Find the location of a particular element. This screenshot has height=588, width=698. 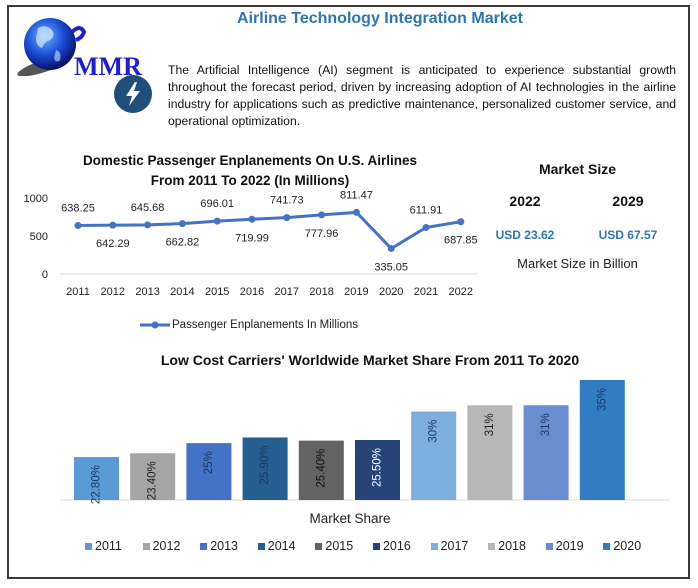

data-label: 335.05 is located at coordinates (391, 268).